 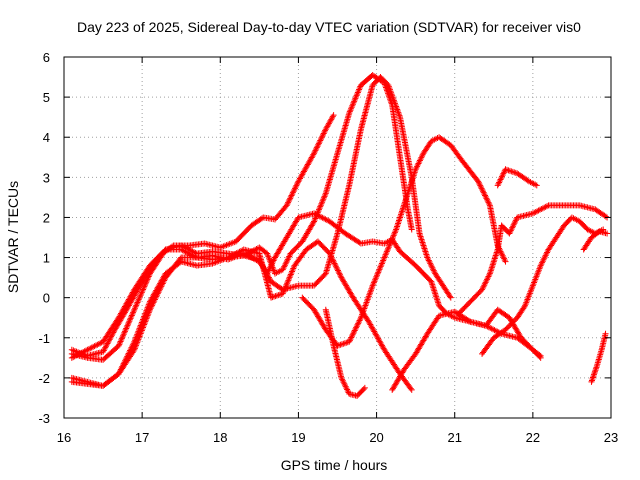 I want to click on y-tick-label: 0, so click(x=46, y=298).